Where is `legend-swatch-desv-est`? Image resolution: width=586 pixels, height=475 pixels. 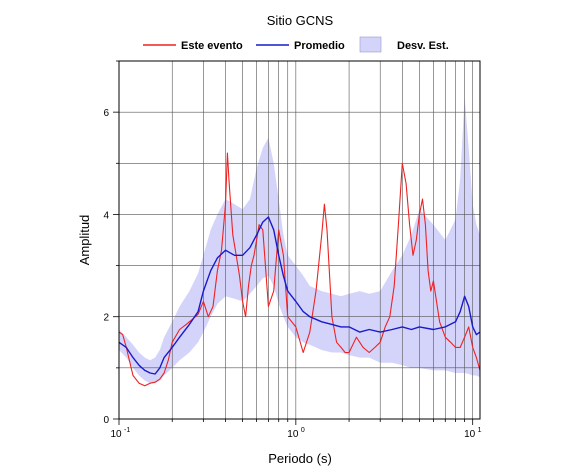 legend-swatch-desv-est is located at coordinates (370, 44).